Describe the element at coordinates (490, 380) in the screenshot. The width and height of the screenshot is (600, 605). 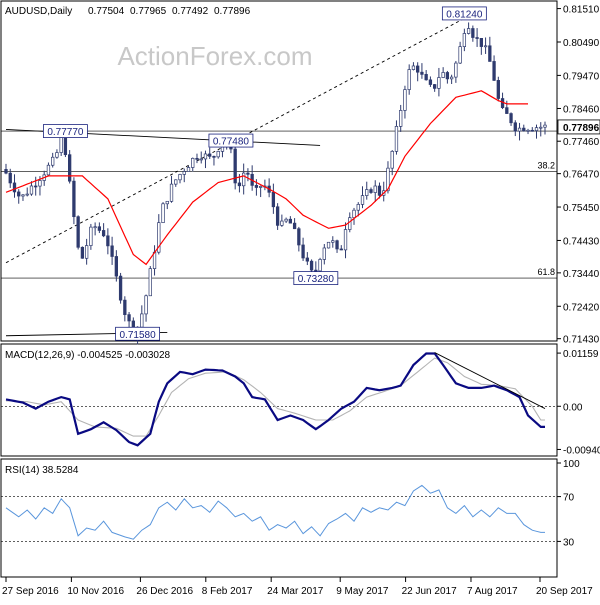
I see `macd-trendline` at that location.